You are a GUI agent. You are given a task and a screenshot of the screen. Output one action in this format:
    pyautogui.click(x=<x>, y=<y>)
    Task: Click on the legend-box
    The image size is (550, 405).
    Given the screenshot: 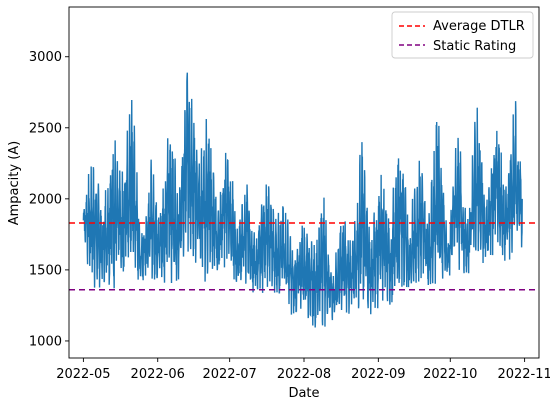 What is the action you would take?
    pyautogui.click(x=462, y=35)
    